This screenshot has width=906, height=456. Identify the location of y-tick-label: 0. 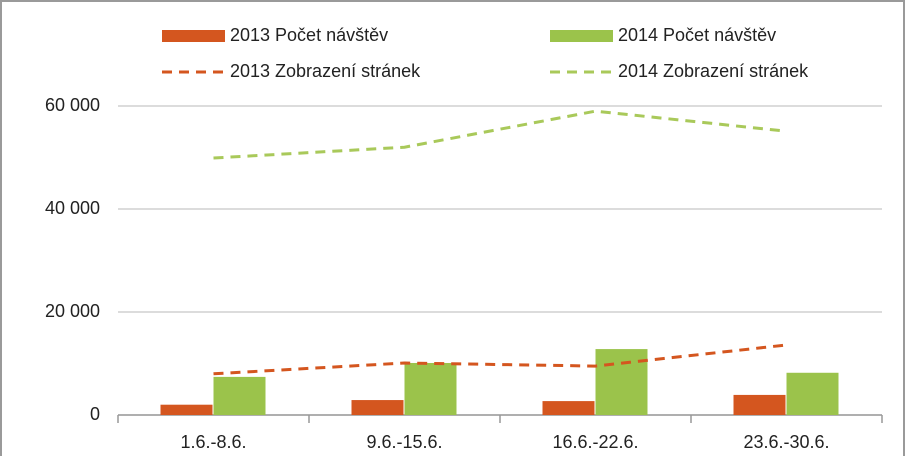
(95, 414).